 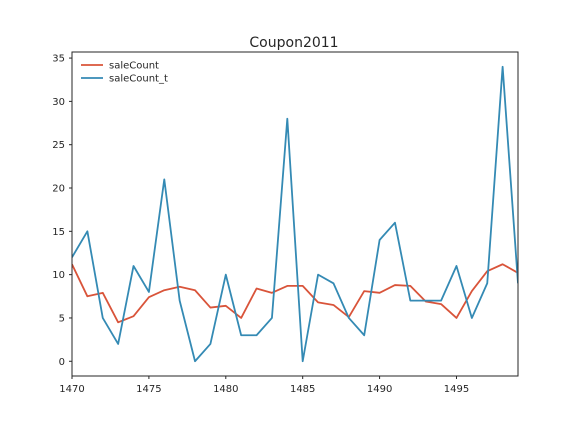 I want to click on legend-label-saleCount_t: saleCount_t, so click(x=138, y=79).